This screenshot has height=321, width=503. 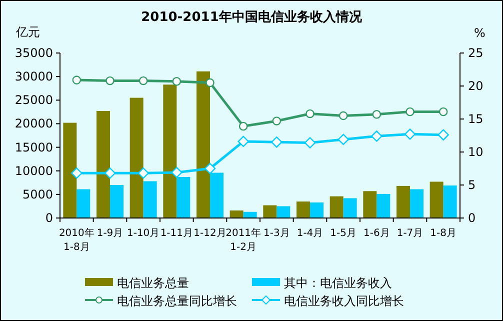 I want to click on y2-tick-label: 15, so click(x=476, y=119).